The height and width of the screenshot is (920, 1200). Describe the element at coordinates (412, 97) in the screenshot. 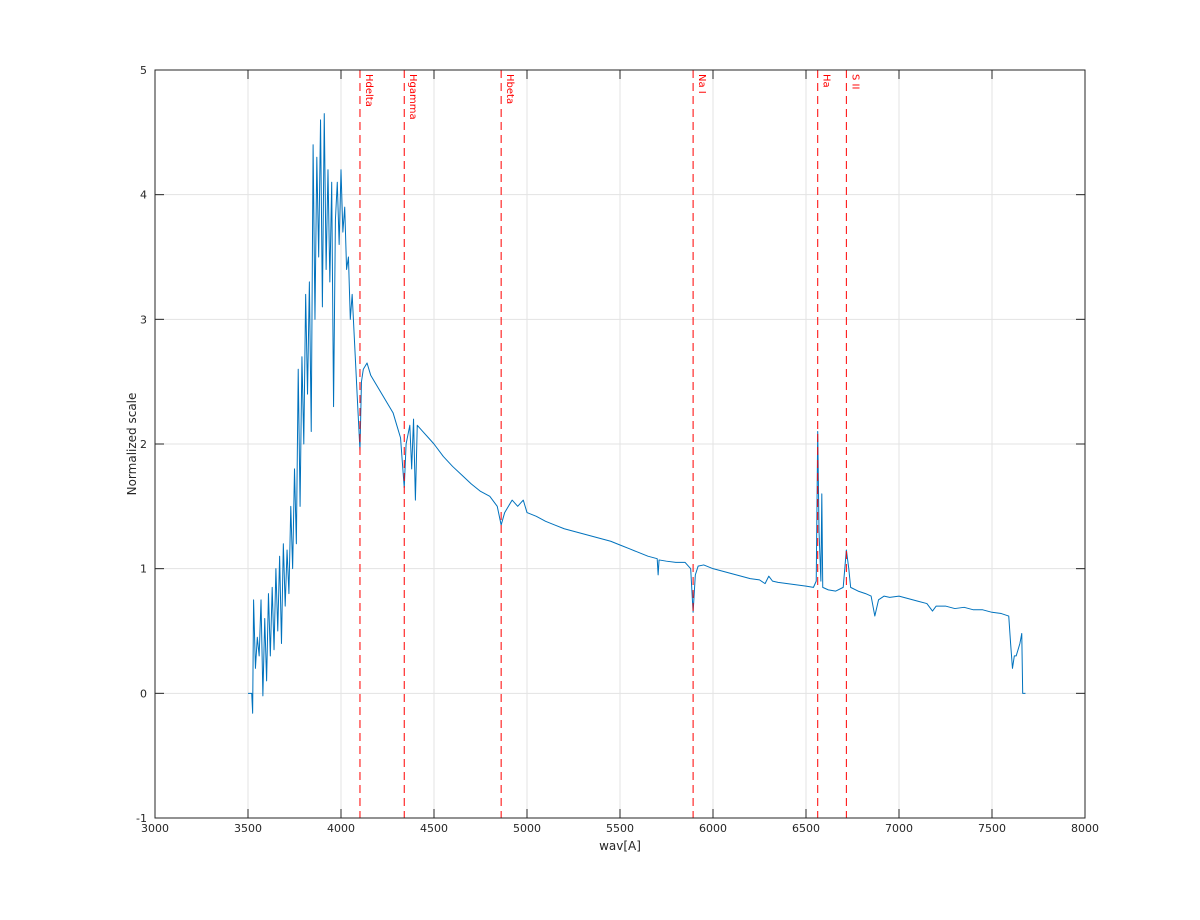

I see `annotation-label: Hgamma` at that location.